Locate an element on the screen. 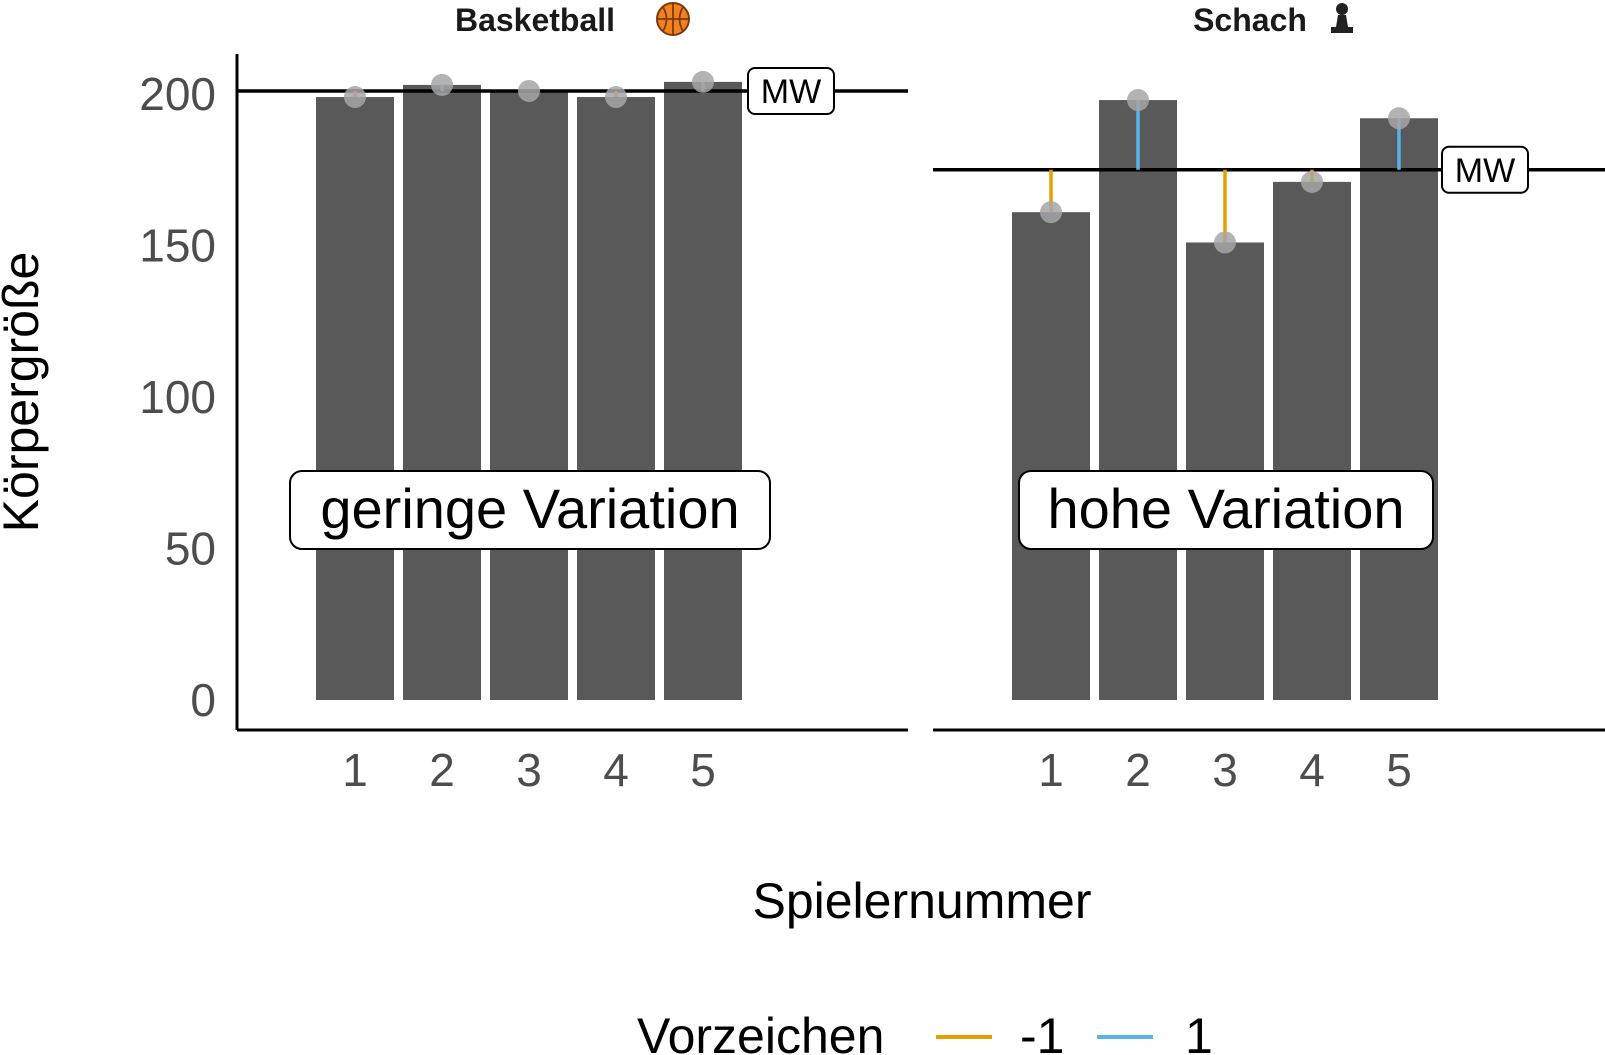  legend-label-positive: 1 is located at coordinates (1199, 1031).